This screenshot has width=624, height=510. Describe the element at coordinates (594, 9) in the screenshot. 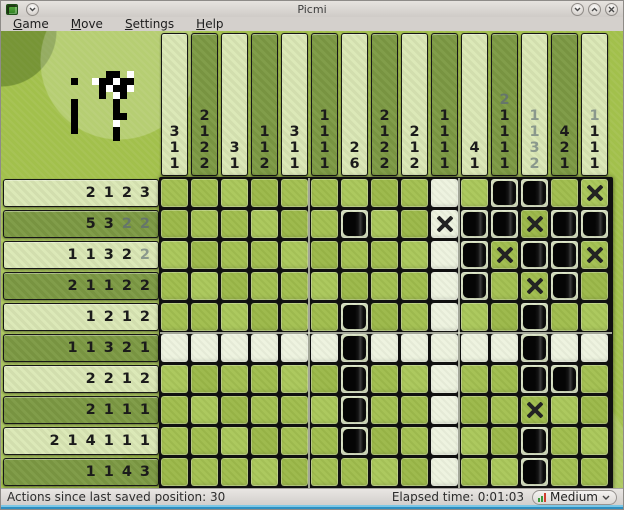

I see `maximize-button` at that location.